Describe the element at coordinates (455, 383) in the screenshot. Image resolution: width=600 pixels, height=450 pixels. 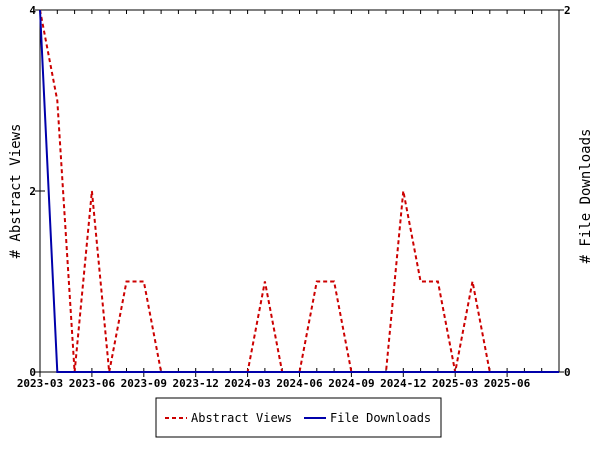
I see `x-tick-label: 2025-03` at that location.